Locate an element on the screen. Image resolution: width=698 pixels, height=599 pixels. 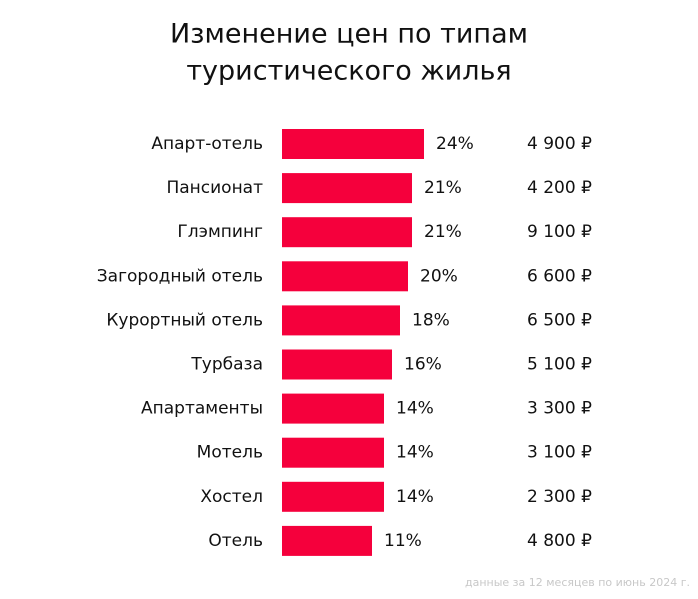
price-label: 4 900 ₽ is located at coordinates (559, 144).